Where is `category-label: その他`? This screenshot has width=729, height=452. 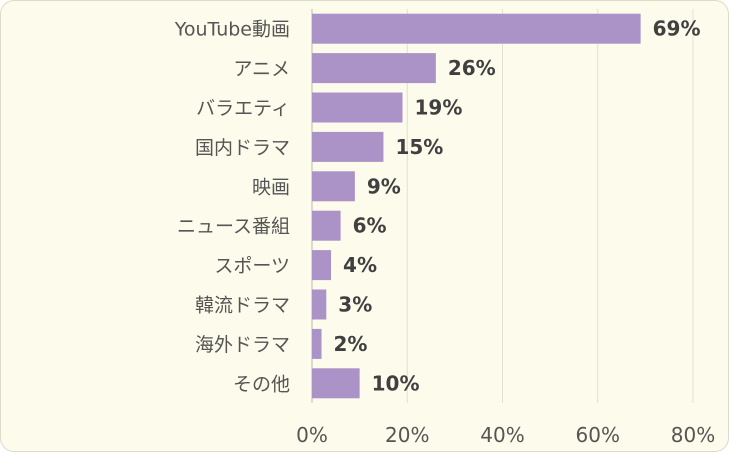
category-label: その他 is located at coordinates (261, 384).